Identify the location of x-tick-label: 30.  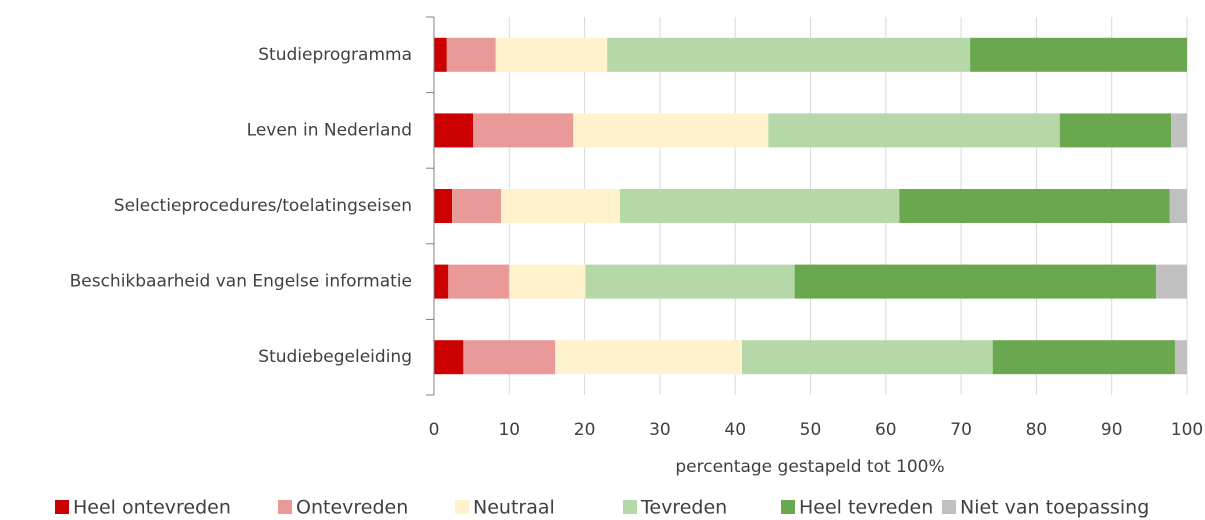
(660, 430).